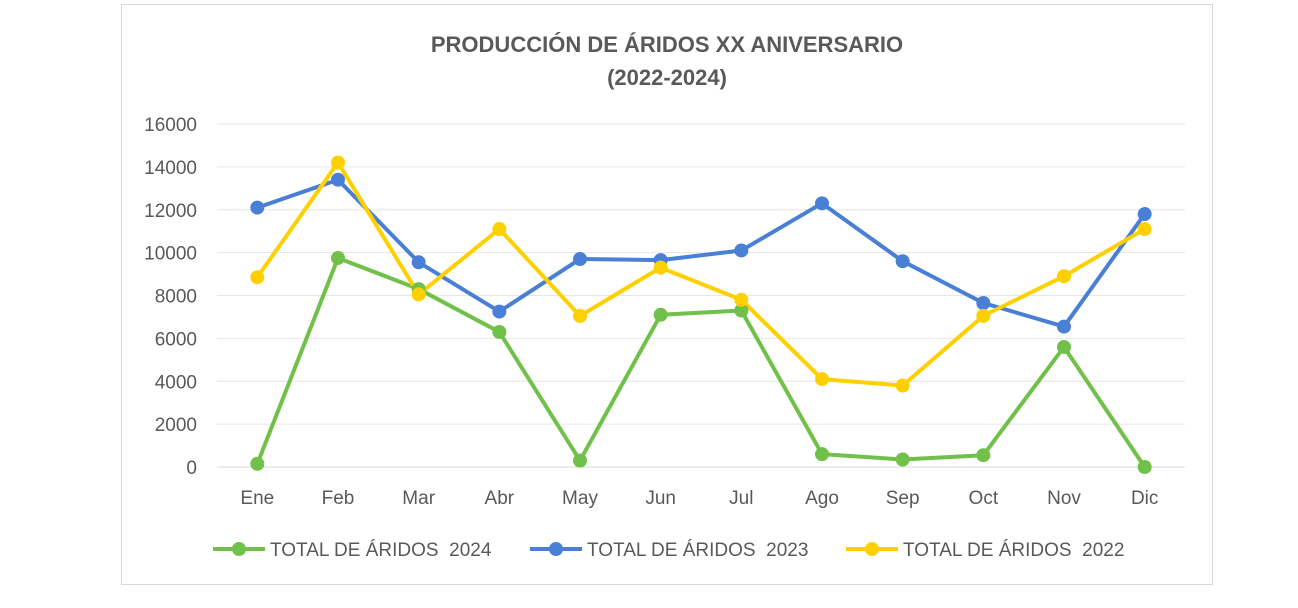 This screenshot has height=608, width=1298. I want to click on x-tick-label: Feb, so click(338, 498).